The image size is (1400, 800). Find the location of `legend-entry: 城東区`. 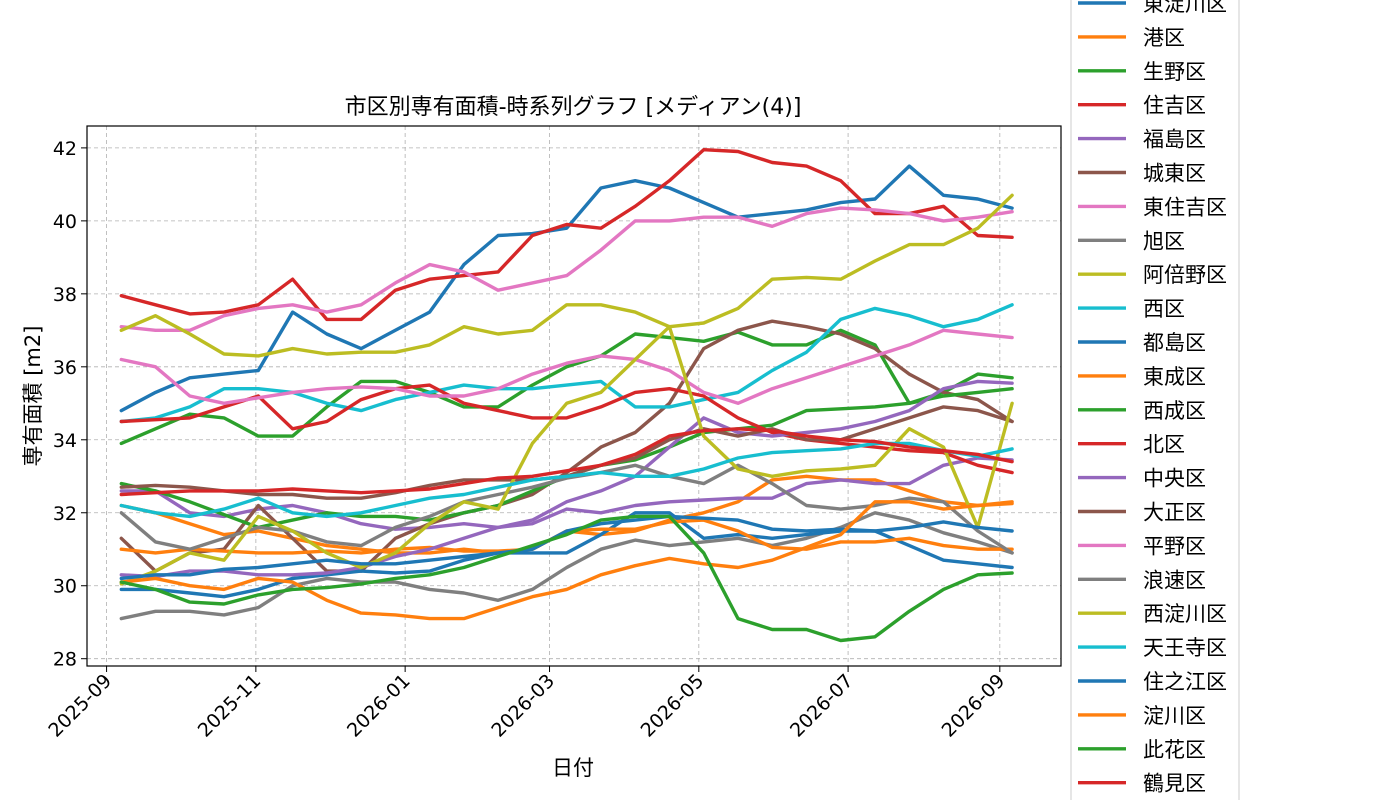

legend-entry: 城東区 is located at coordinates (1174, 174).